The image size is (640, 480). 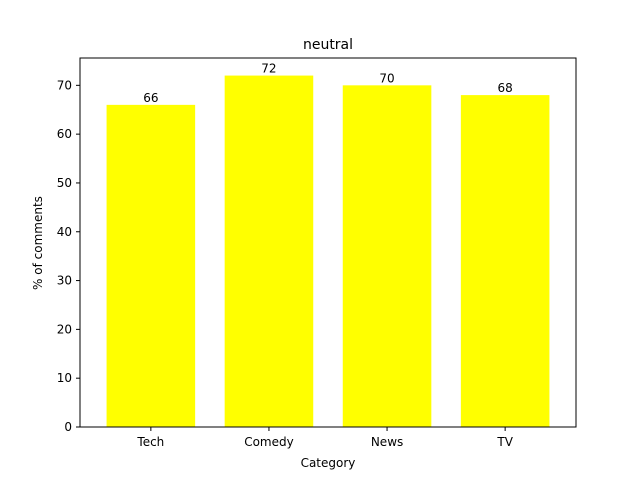 What do you see at coordinates (505, 261) in the screenshot?
I see `bar-tv` at bounding box center [505, 261].